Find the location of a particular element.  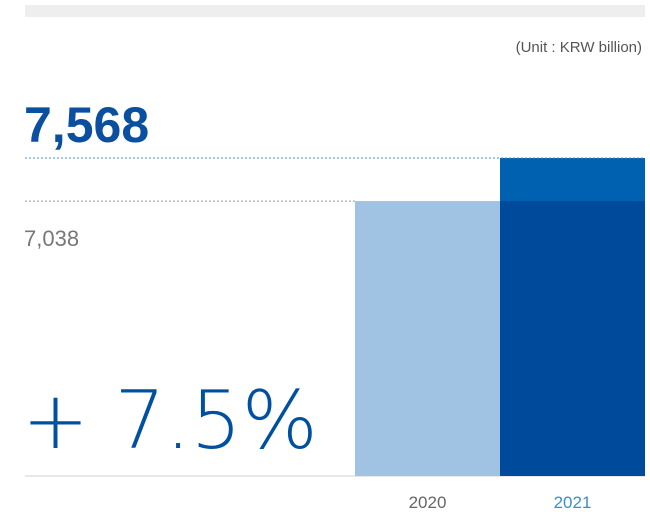

value-label: 7,568 is located at coordinates (86, 125).